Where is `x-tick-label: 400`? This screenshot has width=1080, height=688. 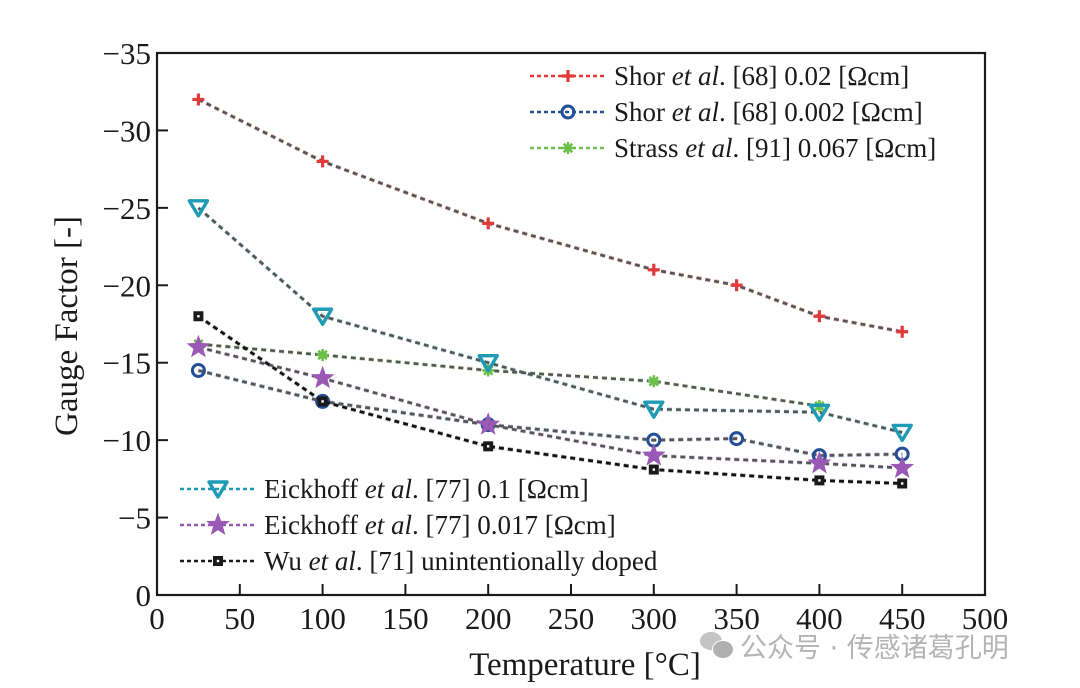
x-tick-label: 400 is located at coordinates (819, 618).